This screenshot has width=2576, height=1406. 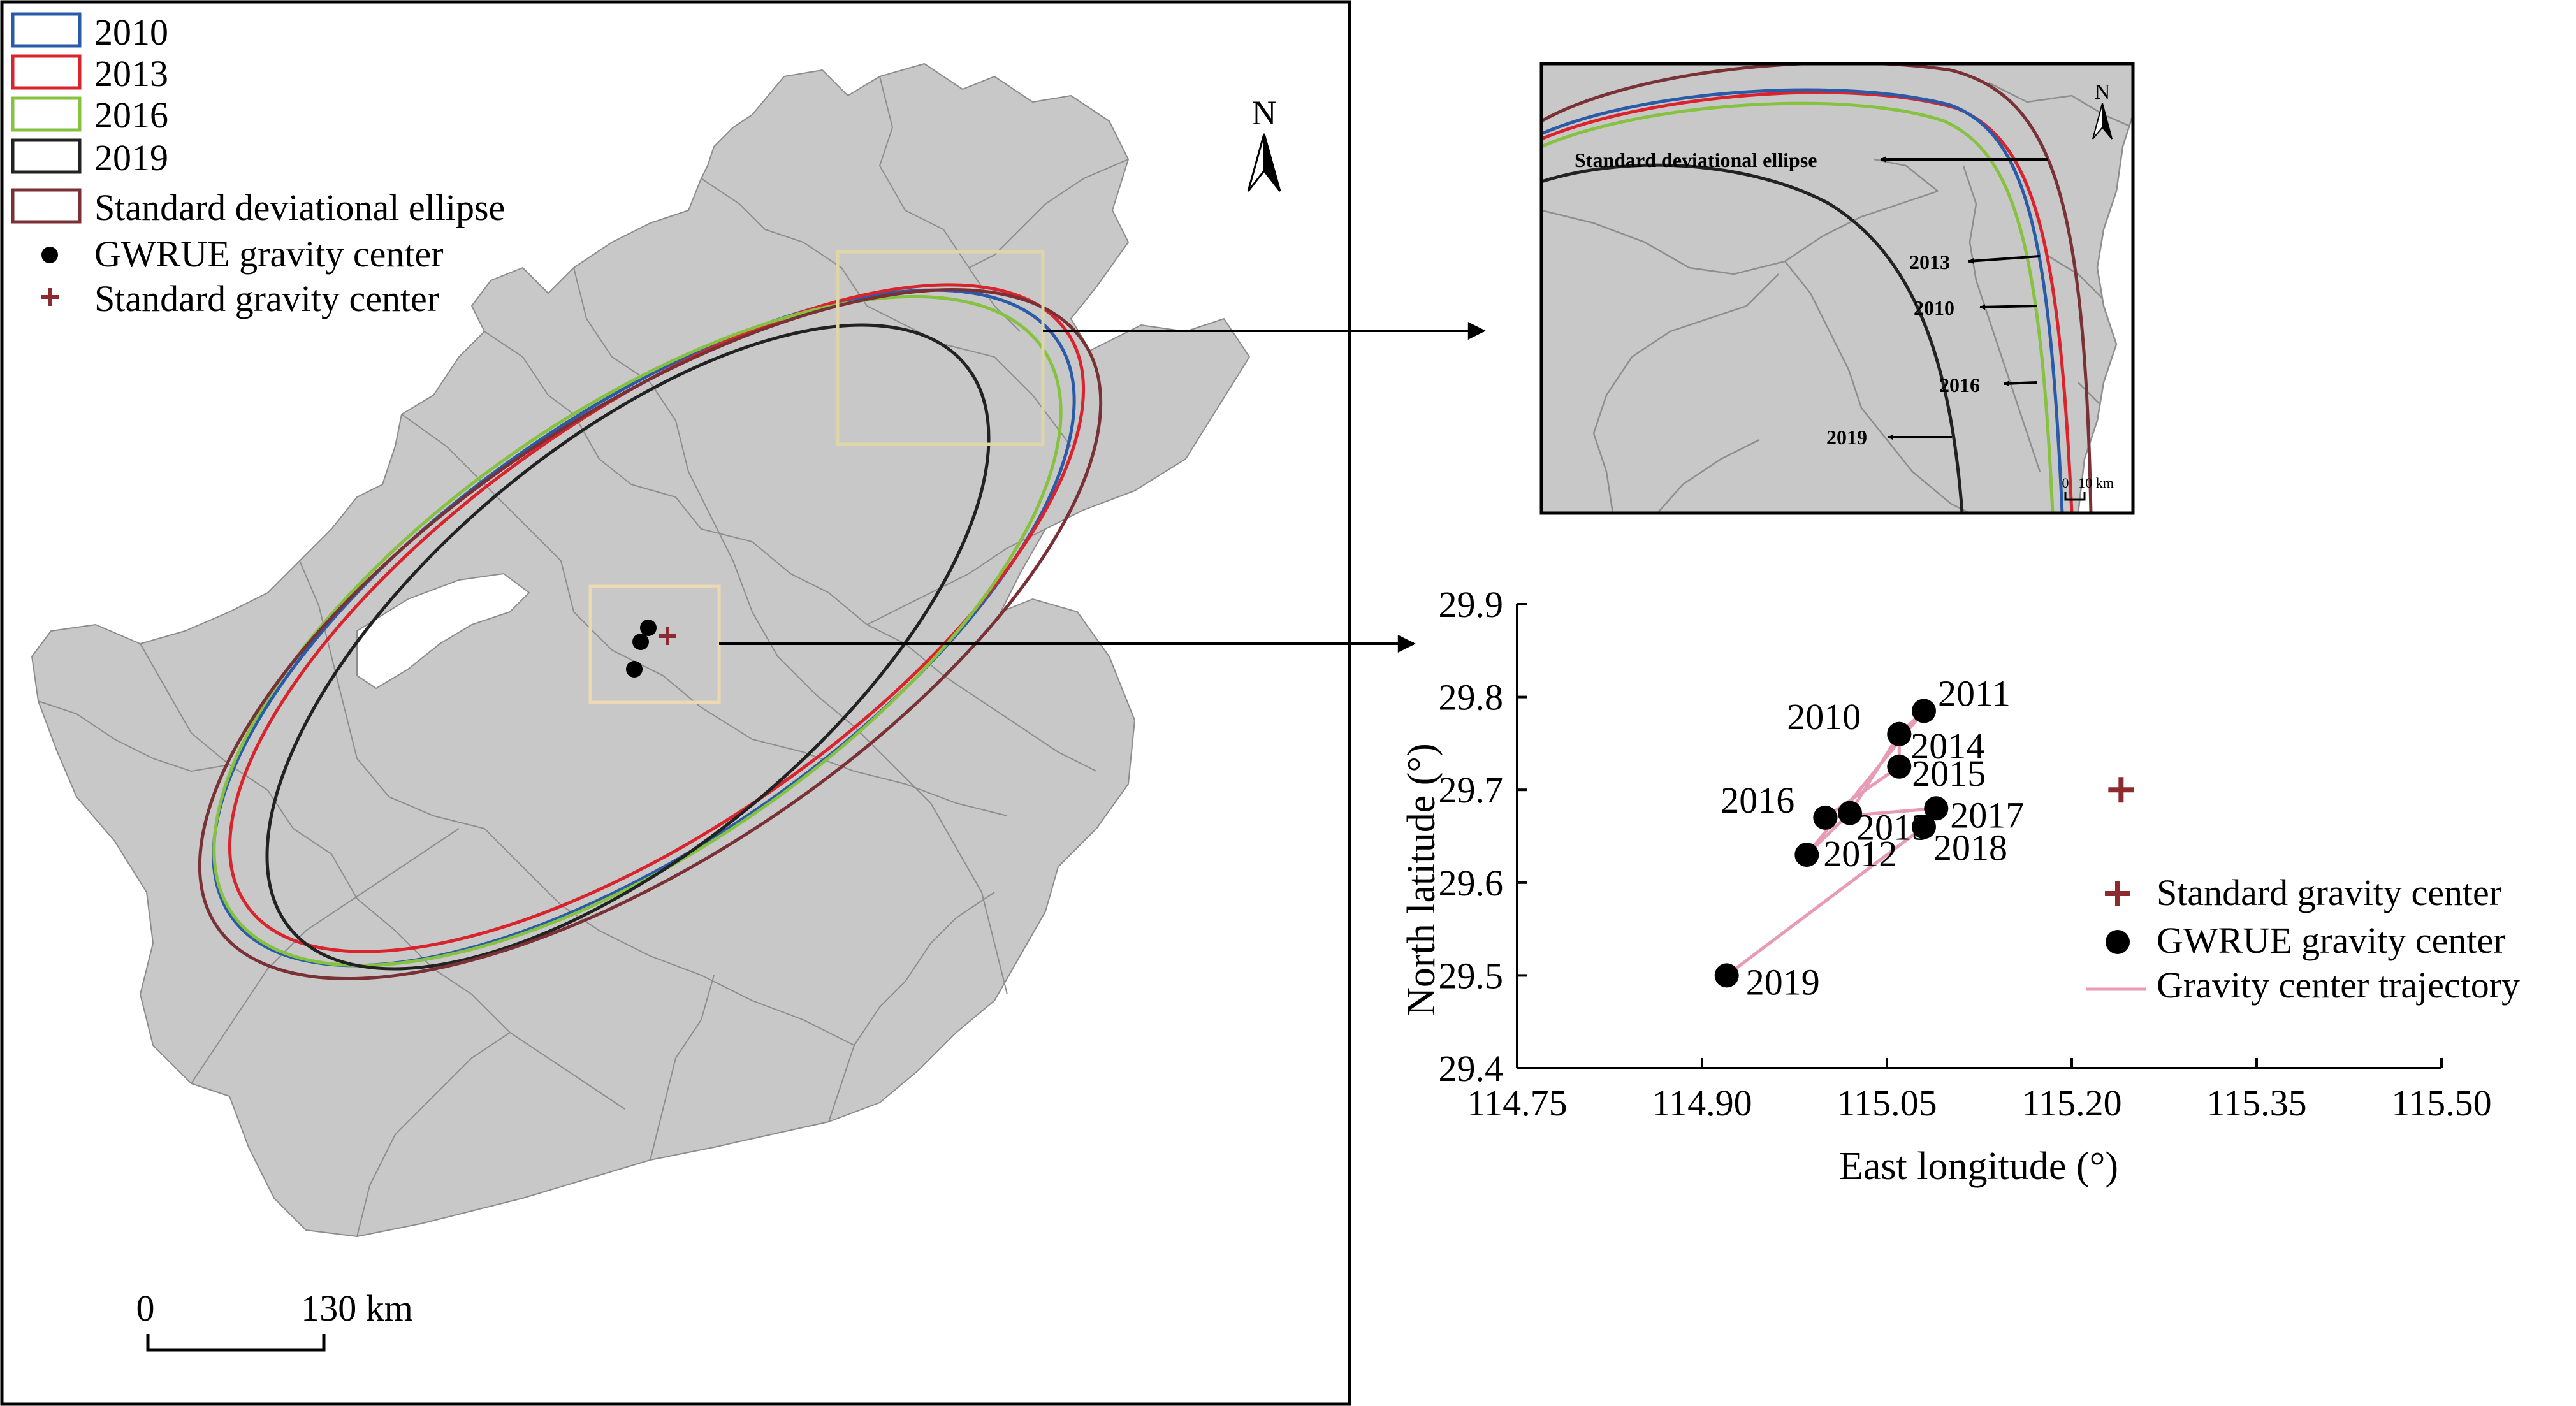 I want to click on inset-sde-label: Standard deviational ellipse, so click(x=1696, y=160).